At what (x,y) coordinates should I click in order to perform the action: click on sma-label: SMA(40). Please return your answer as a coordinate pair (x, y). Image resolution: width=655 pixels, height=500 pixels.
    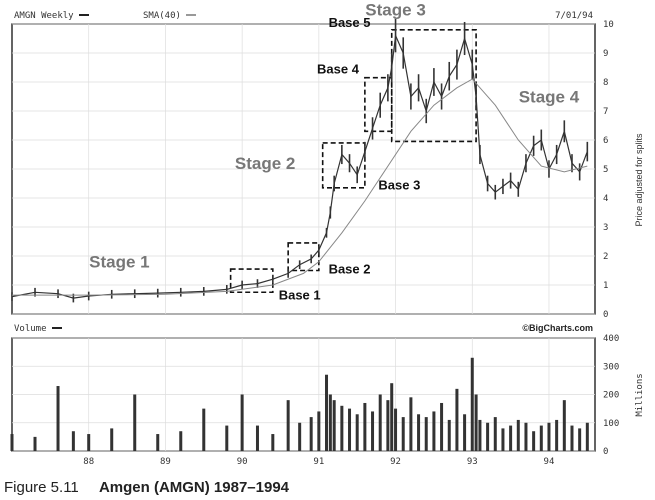
    Looking at the image, I should click on (162, 16).